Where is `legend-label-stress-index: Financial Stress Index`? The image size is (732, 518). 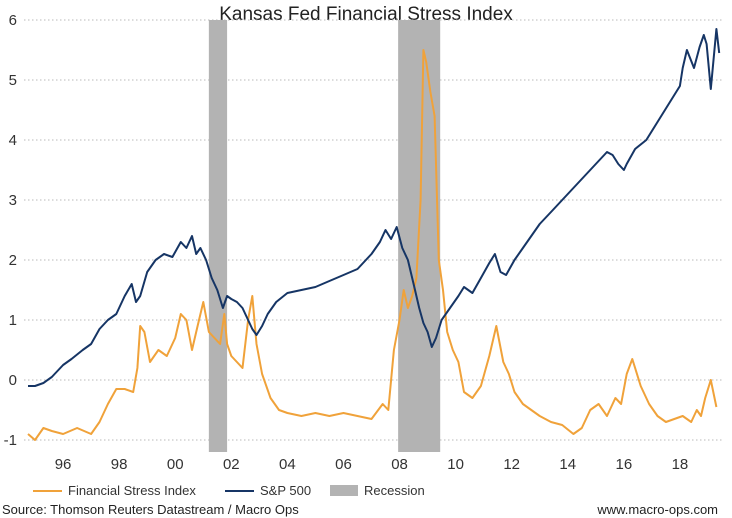
legend-label-stress-index: Financial Stress Index is located at coordinates (132, 490).